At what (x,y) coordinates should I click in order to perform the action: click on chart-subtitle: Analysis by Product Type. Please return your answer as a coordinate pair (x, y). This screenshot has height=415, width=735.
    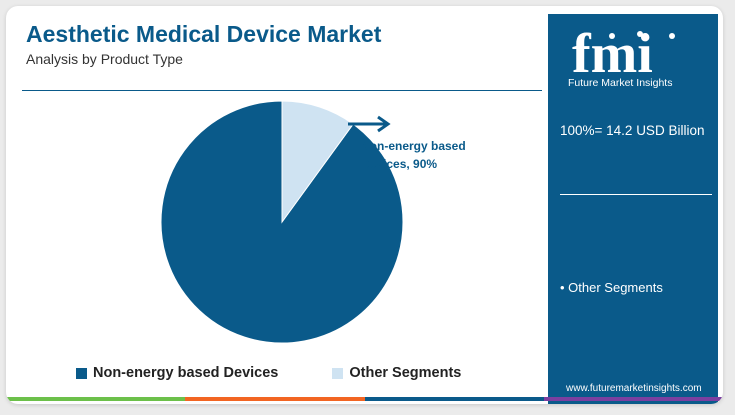
    Looking at the image, I should click on (104, 59).